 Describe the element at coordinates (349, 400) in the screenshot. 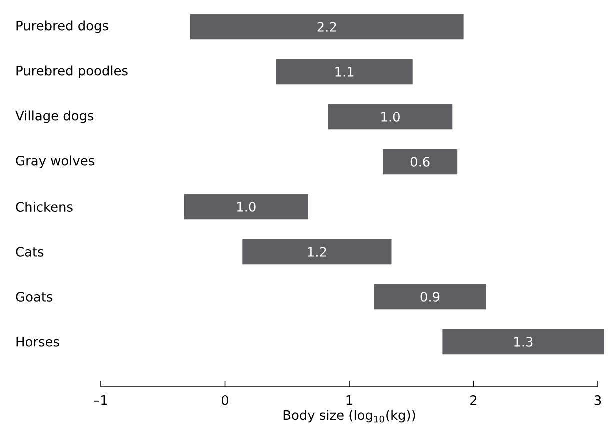

I see `x-tick-label: 1` at that location.